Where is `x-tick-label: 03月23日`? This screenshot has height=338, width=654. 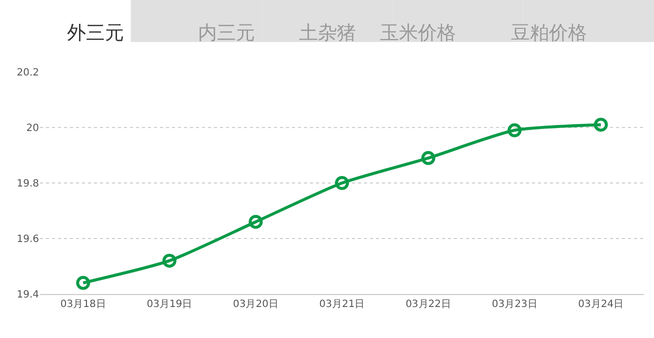
x-tick-label: 03月23日 is located at coordinates (515, 304).